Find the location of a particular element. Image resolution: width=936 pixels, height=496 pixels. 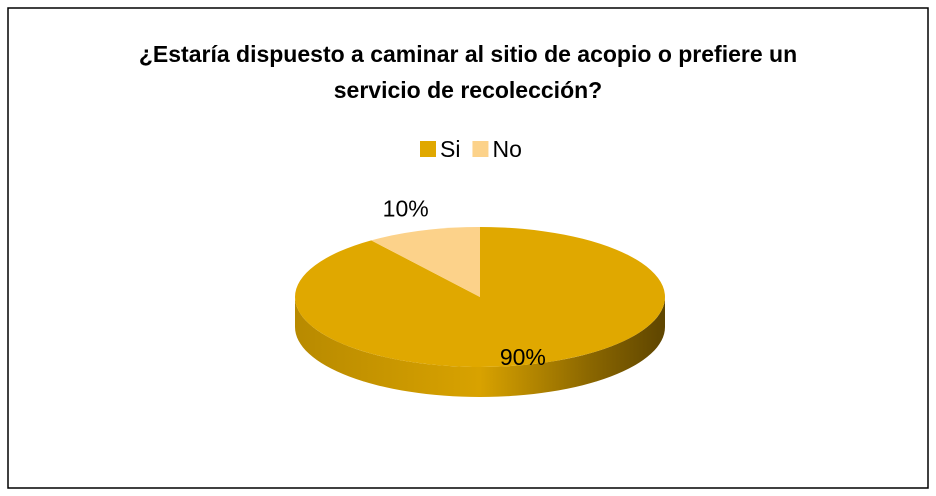

pie-slice is located at coordinates (425, 262).